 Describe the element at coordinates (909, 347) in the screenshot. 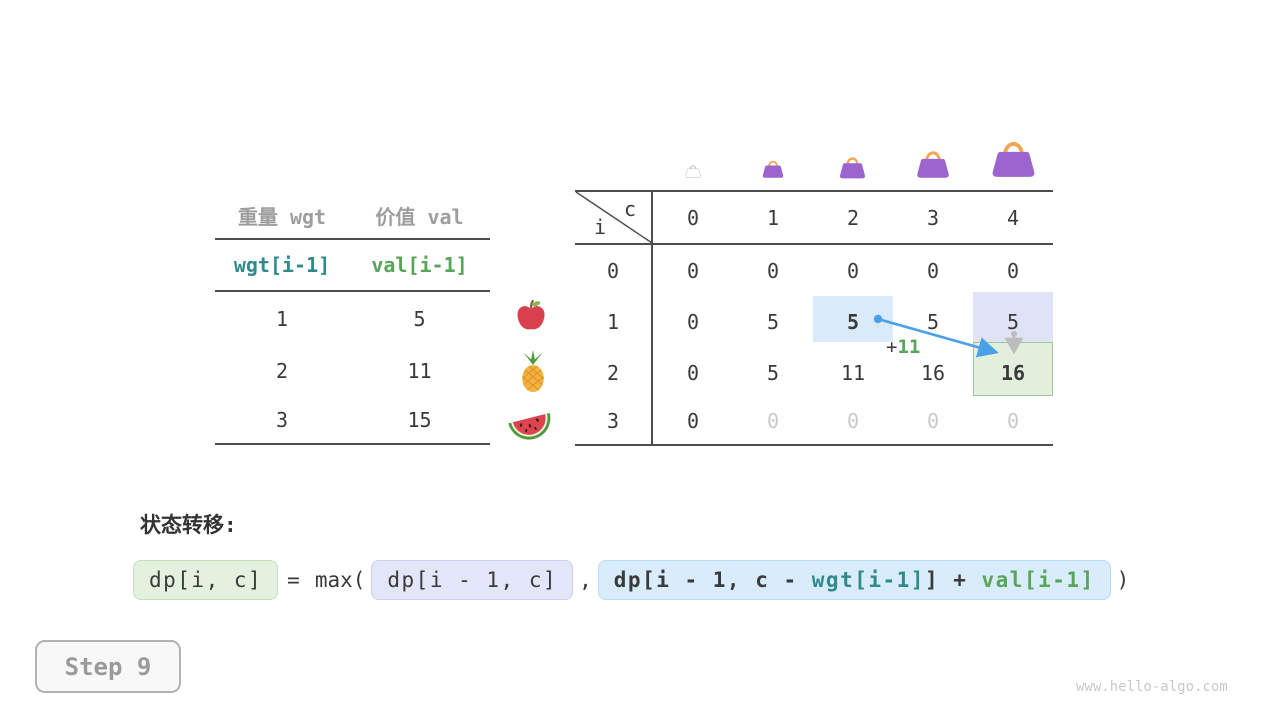

I see `added-value: 11` at that location.